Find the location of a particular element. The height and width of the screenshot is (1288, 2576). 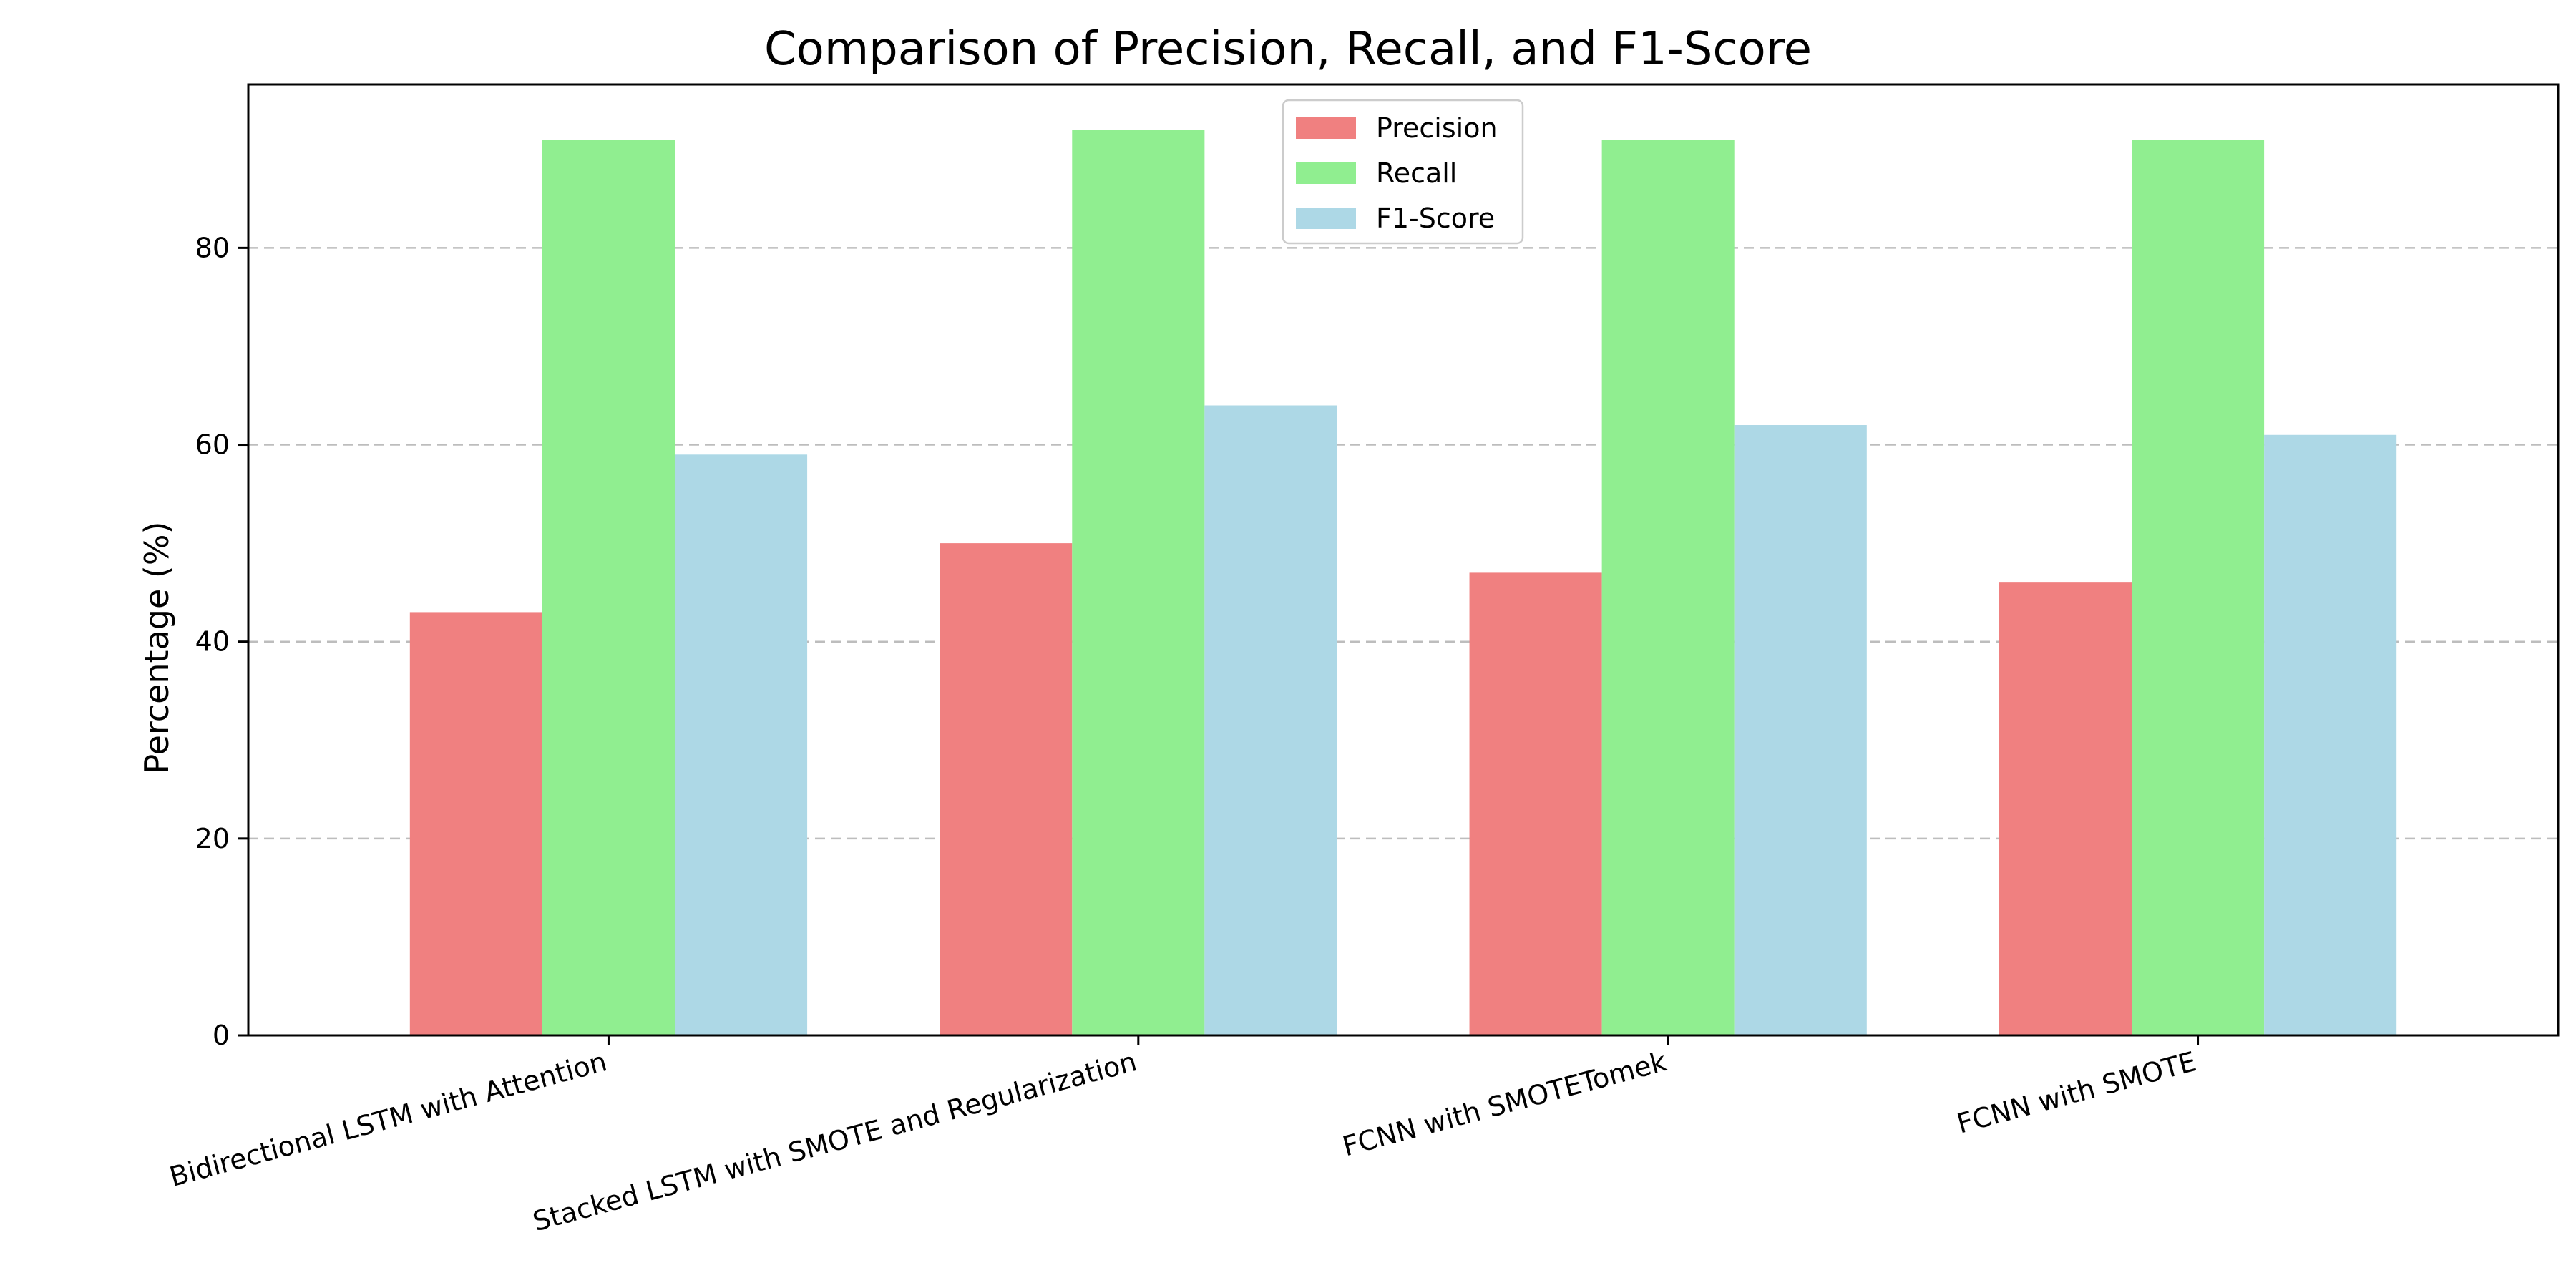

legend-label-2: F1-Score is located at coordinates (1435, 218).